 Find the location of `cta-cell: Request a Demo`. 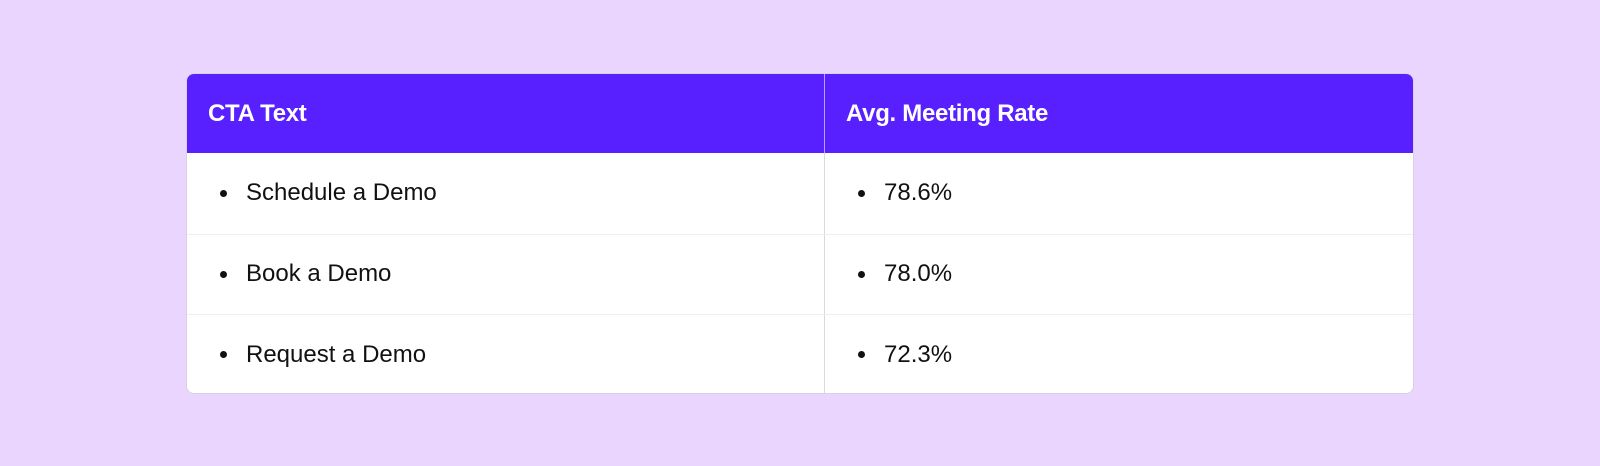

cta-cell: Request a Demo is located at coordinates (506, 354).